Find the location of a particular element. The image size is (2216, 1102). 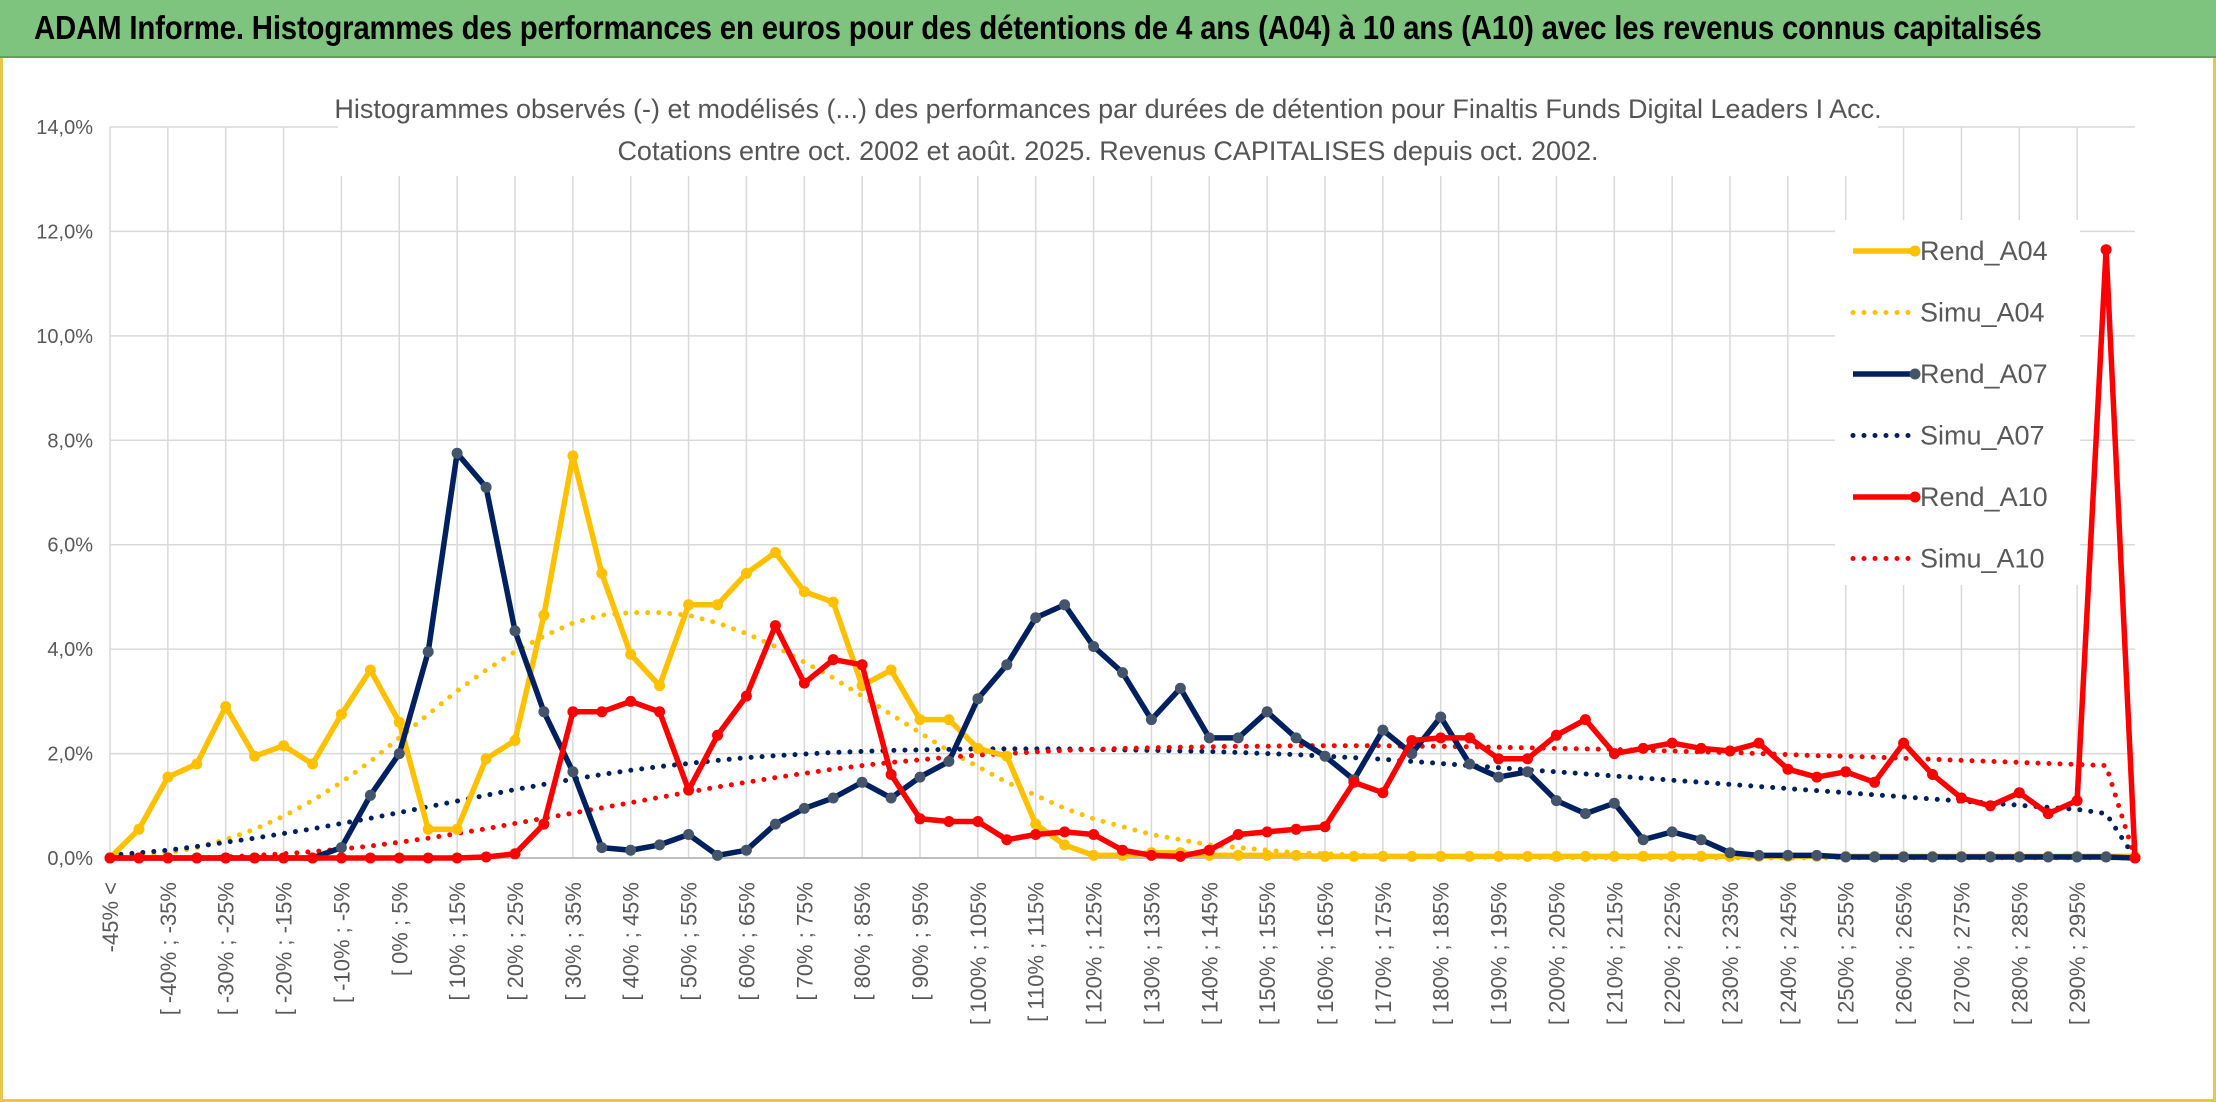

x-tick-label: [ 190% ; 195% is located at coordinates (1499, 953).